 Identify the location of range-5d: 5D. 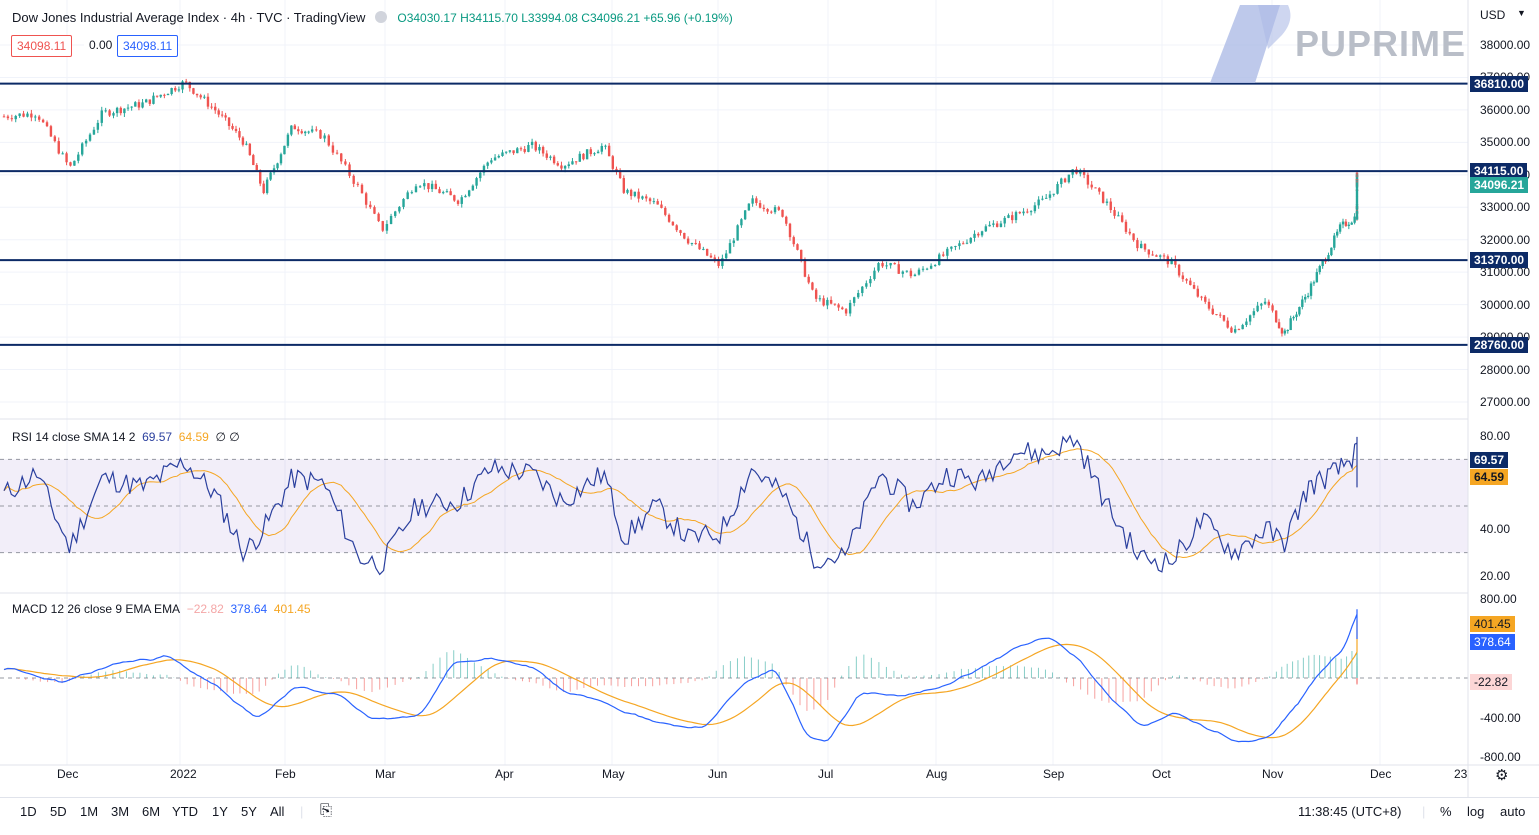
(58, 811).